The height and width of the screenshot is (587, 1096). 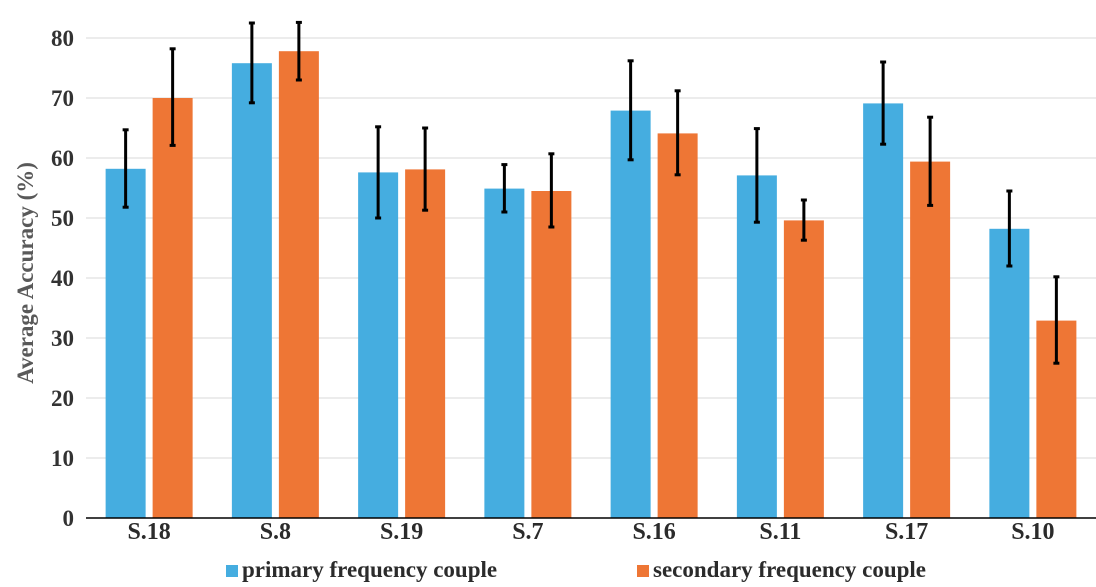 What do you see at coordinates (25, 273) in the screenshot?
I see `y-axis-title: Average Accuracy (%)` at bounding box center [25, 273].